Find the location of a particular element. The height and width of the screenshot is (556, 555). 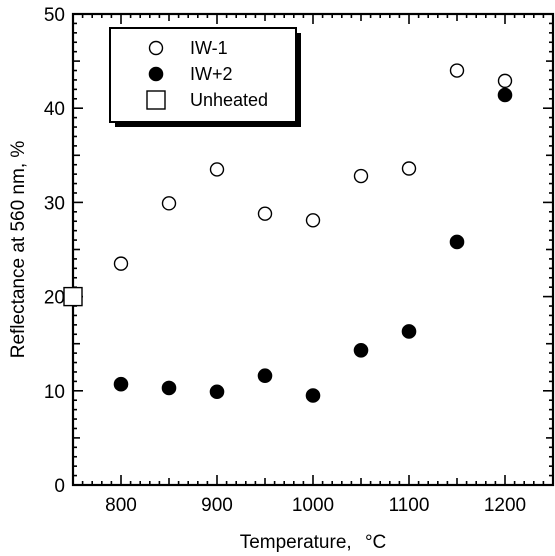

y-tick-label: 50 is located at coordinates (54, 15).